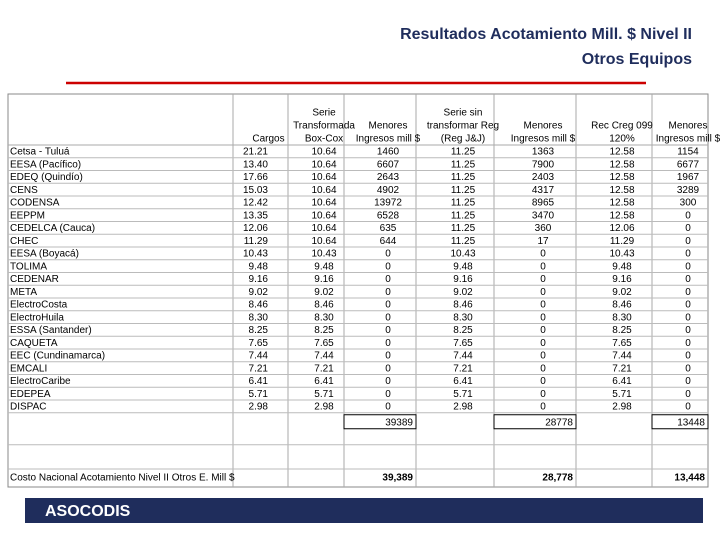  Describe the element at coordinates (255, 203) in the screenshot. I see `cell: 12.42` at that location.